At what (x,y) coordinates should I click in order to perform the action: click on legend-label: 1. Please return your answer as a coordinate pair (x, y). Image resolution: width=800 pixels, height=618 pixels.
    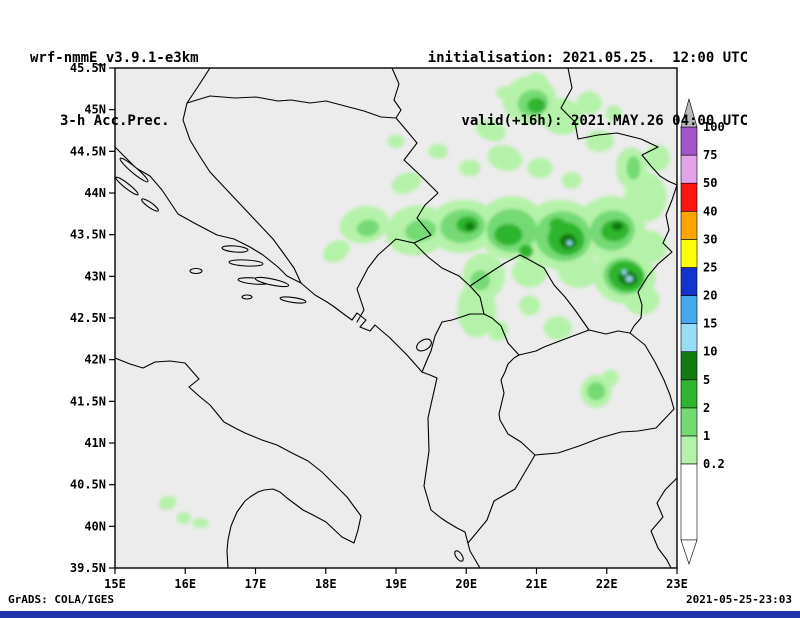
    Looking at the image, I should click on (706, 436).